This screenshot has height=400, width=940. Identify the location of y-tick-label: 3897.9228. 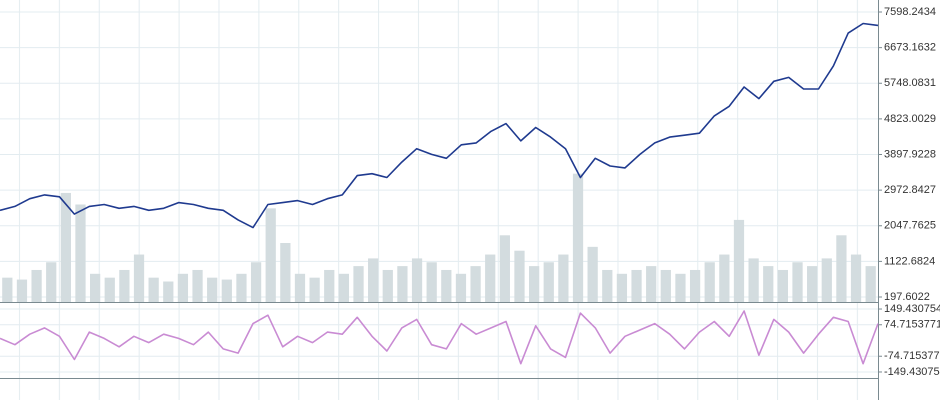
(910, 154).